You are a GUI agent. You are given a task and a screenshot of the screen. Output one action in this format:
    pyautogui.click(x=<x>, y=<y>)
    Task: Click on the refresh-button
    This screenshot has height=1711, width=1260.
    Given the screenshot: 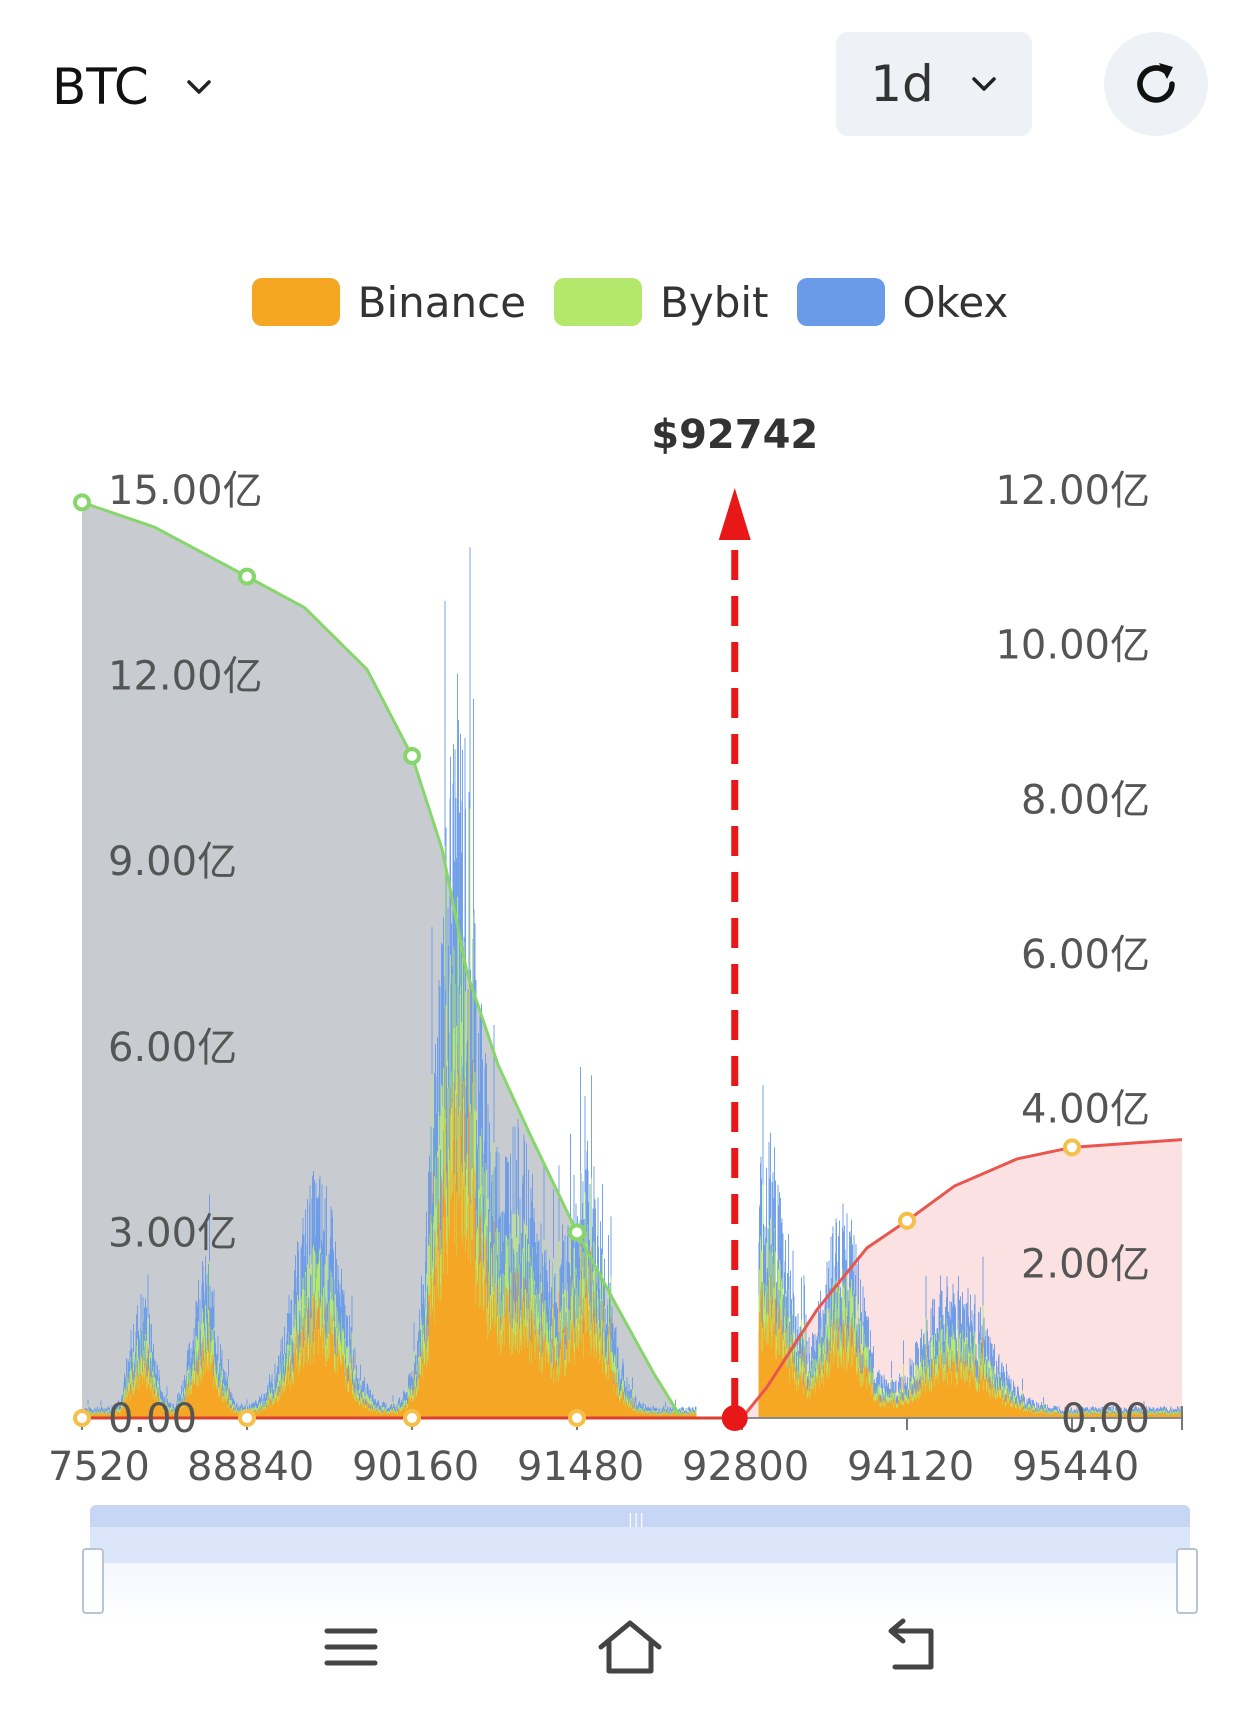 What is the action you would take?
    pyautogui.click(x=1156, y=84)
    